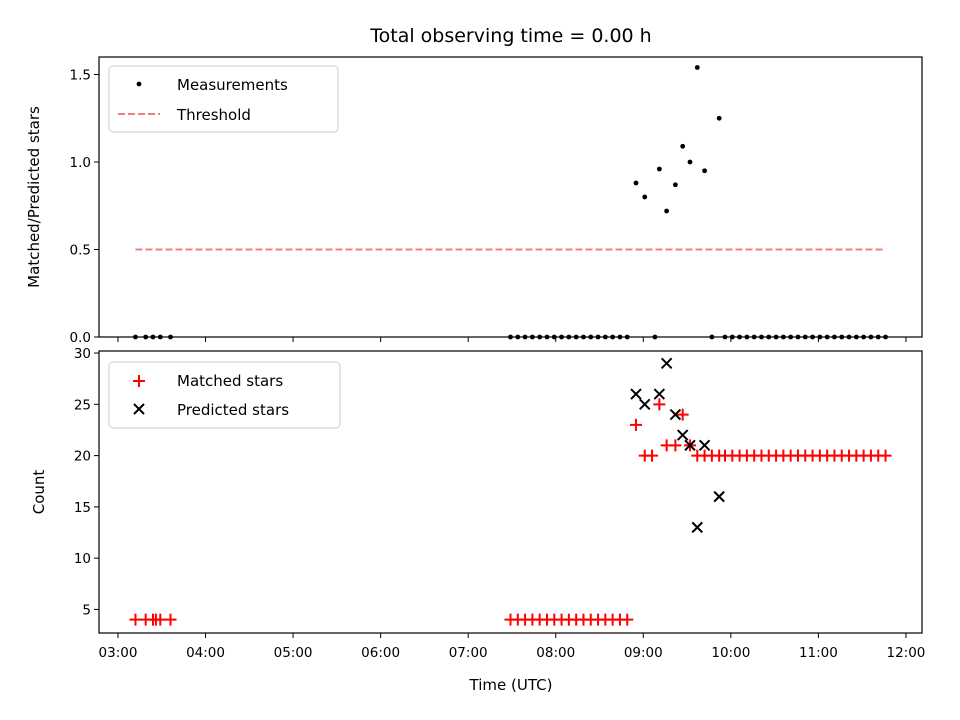  What do you see at coordinates (380, 653) in the screenshot?
I see `bottom-x-tick-label: 06:00` at bounding box center [380, 653].